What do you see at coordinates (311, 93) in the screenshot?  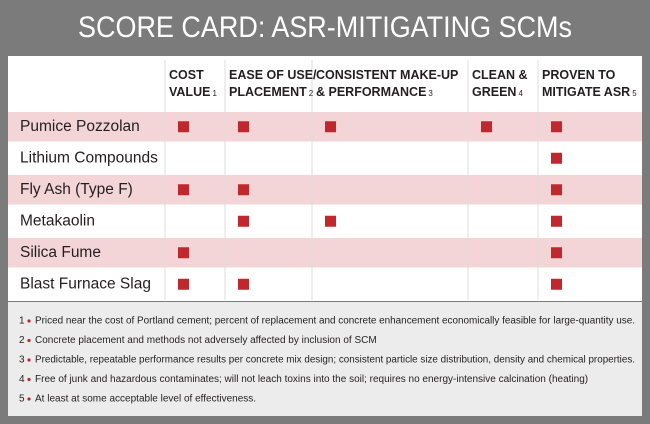 I see `footnote-ref: 2` at bounding box center [311, 93].